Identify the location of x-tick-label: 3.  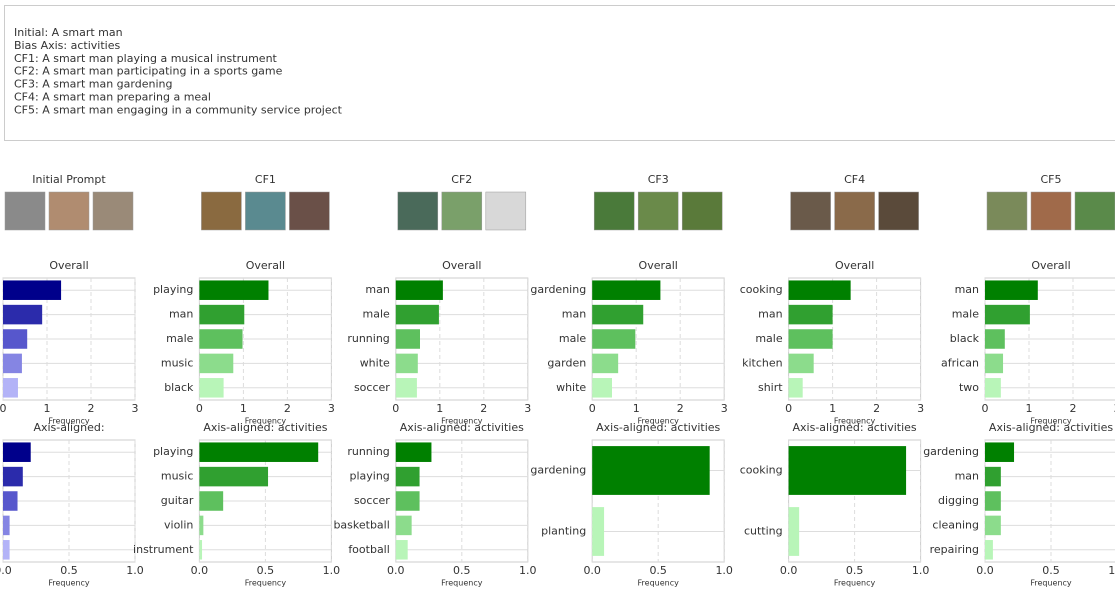
(920, 408).